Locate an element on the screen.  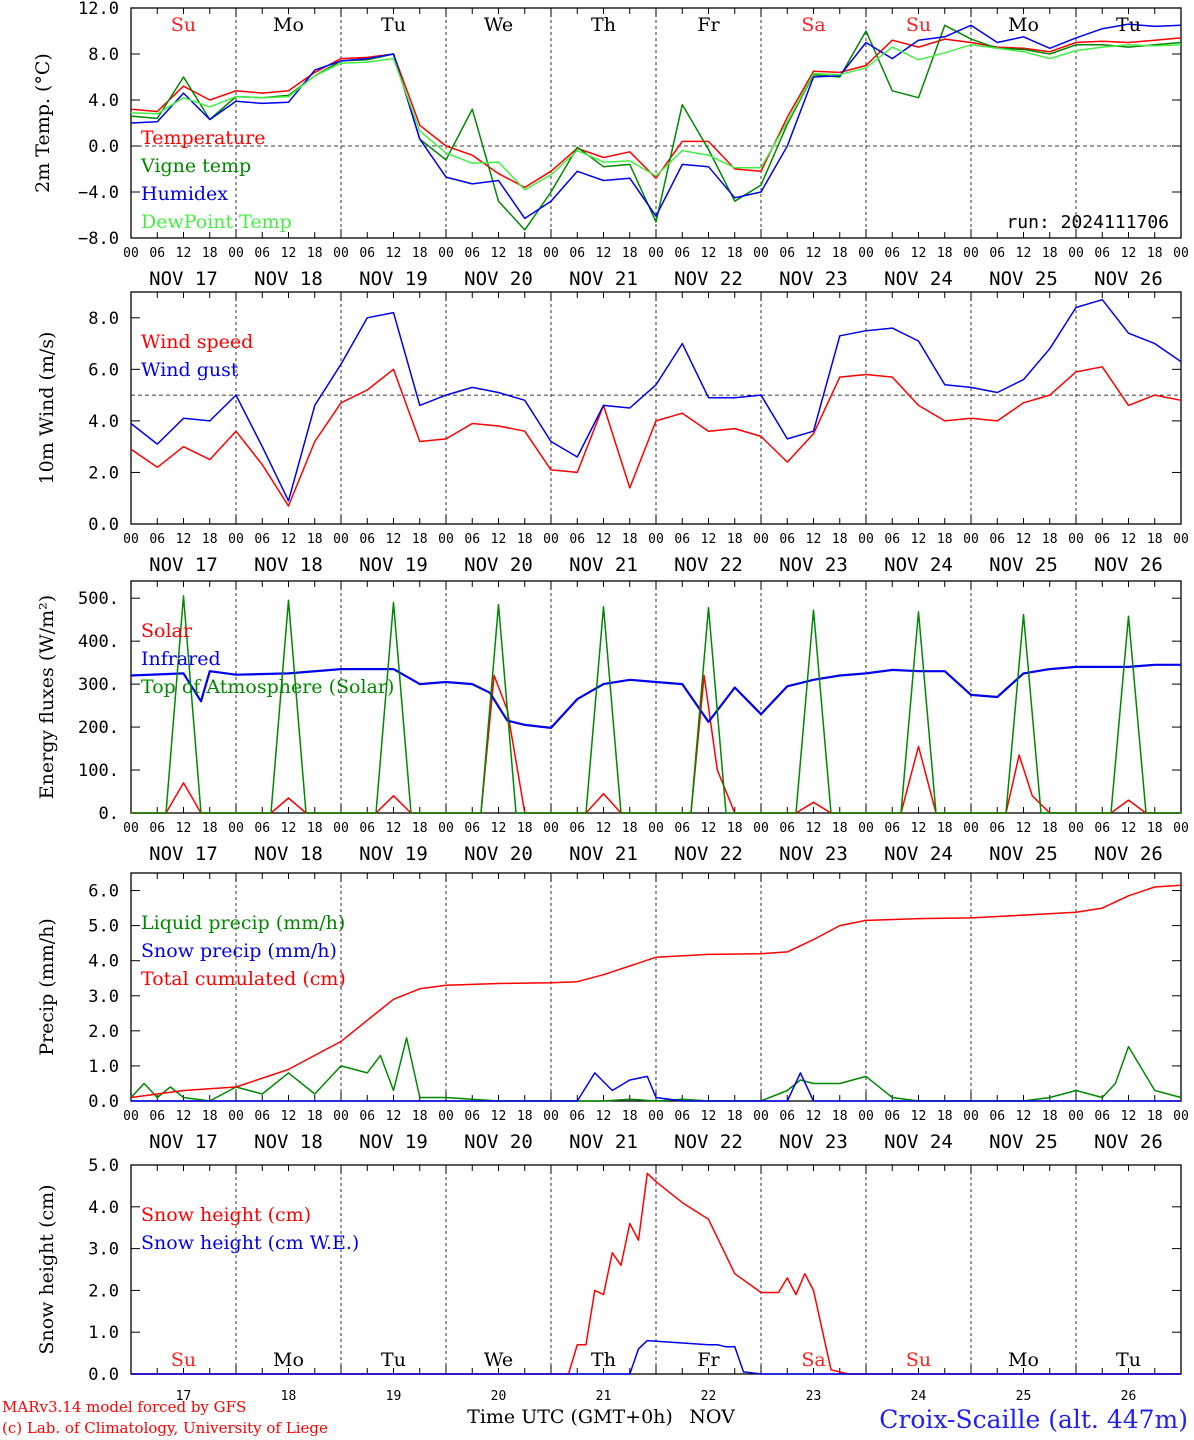
y-tick-label: 0.0 is located at coordinates (103, 525).